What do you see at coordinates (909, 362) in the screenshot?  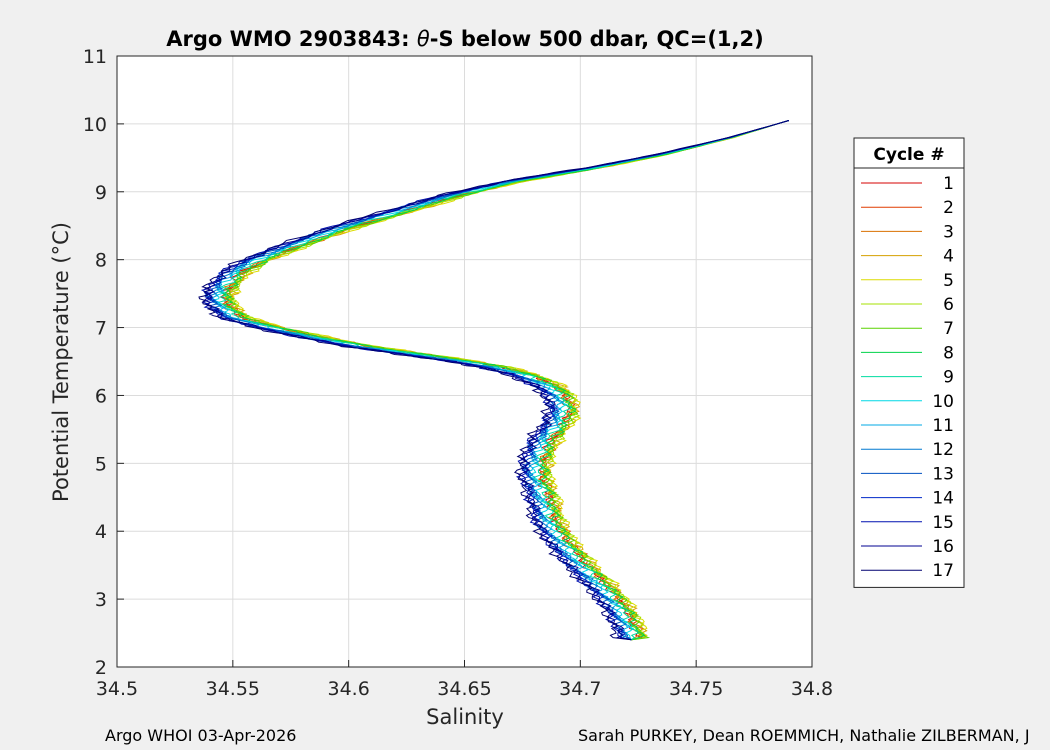 I see `legend-box` at bounding box center [909, 362].